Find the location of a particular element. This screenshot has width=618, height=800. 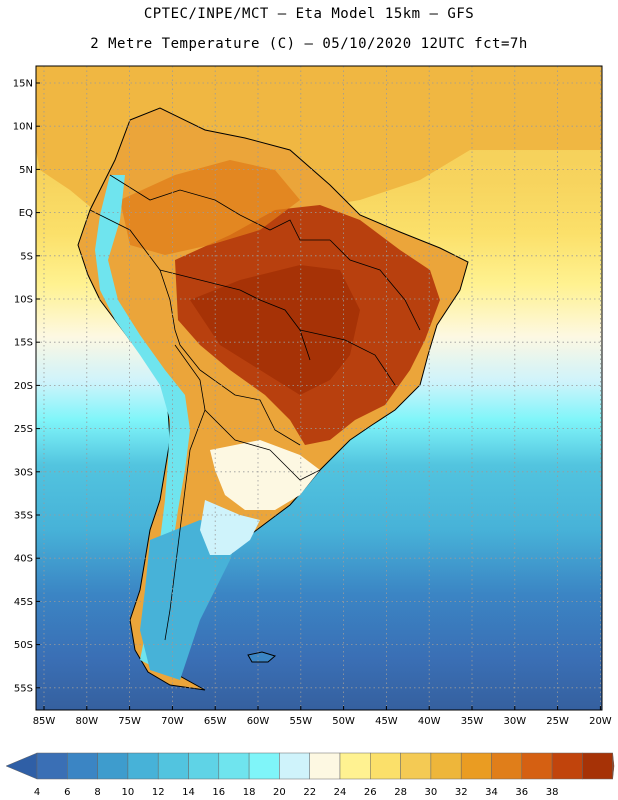

colorbar-label: 24 is located at coordinates (340, 792).